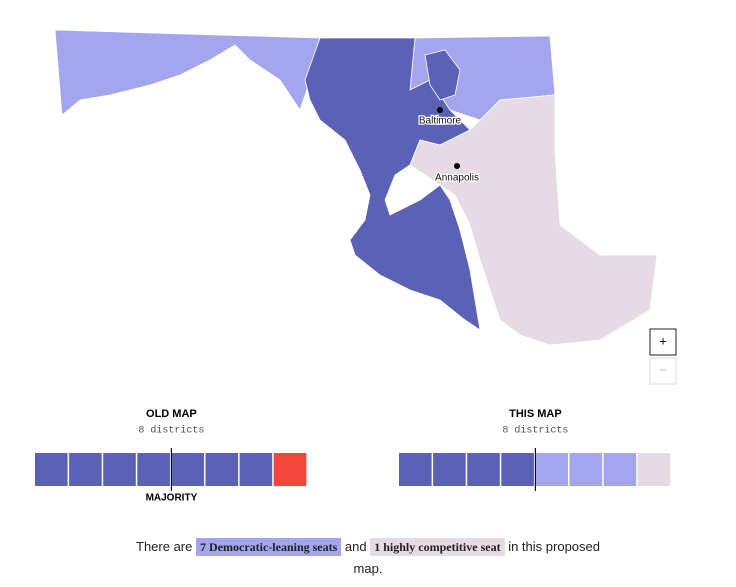  What do you see at coordinates (457, 178) in the screenshot?
I see `city-label: Annapolis` at bounding box center [457, 178].